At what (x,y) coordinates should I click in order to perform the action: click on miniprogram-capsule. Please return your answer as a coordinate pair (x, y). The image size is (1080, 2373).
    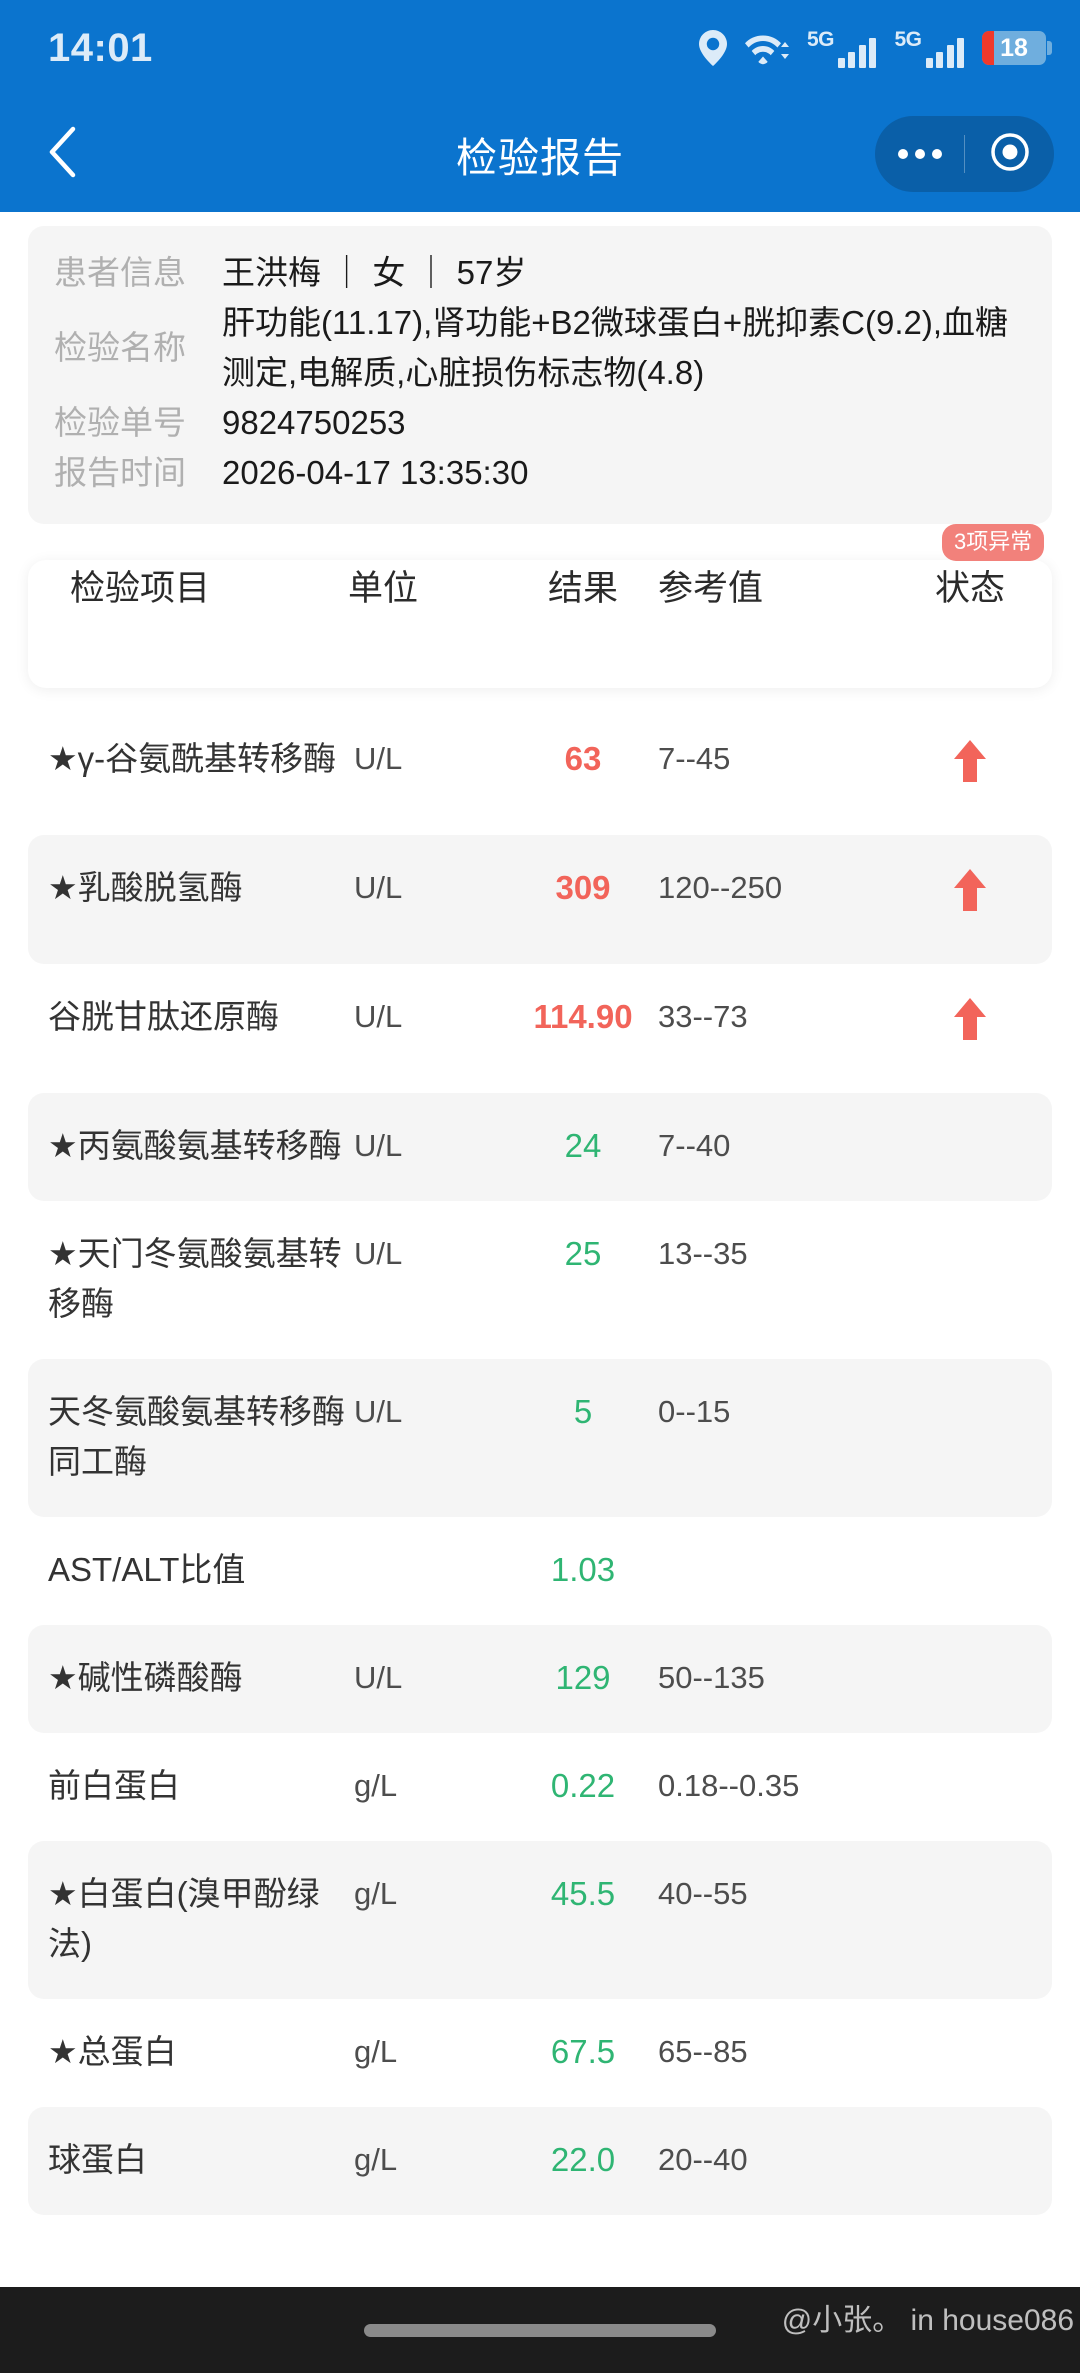
    Looking at the image, I should click on (964, 154).